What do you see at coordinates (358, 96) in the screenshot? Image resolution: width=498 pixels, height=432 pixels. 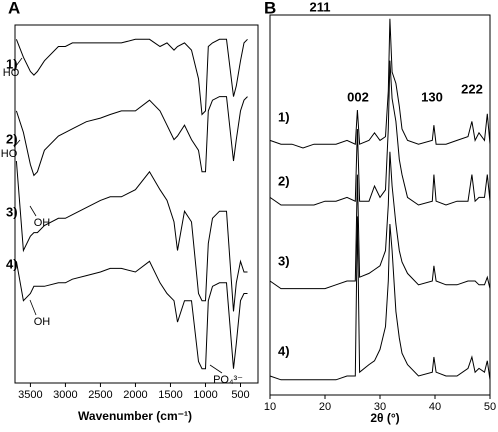 I see `annotation: 002` at bounding box center [358, 96].